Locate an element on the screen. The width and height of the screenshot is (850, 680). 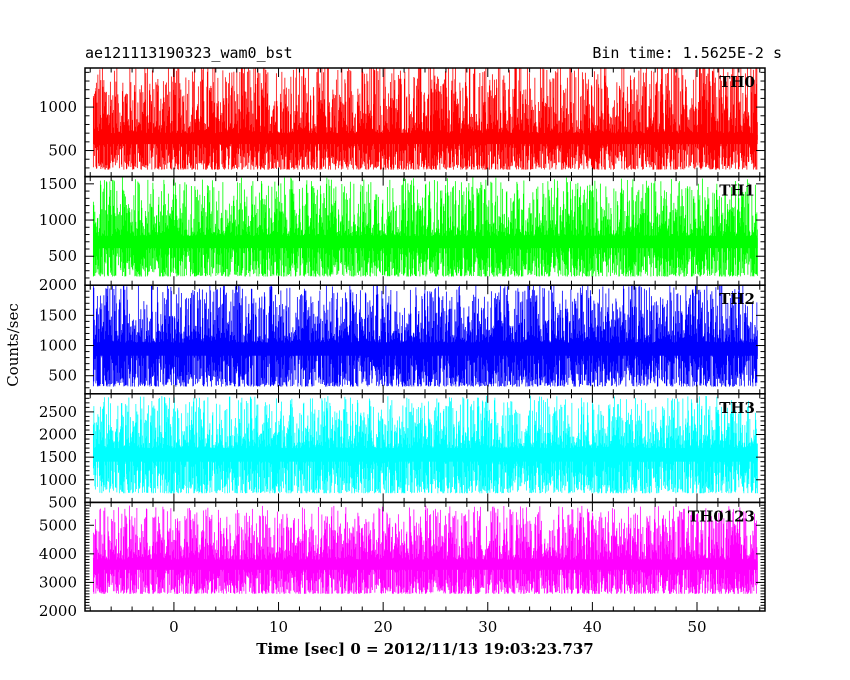
chart-title: ae121113190323_wam0_bst is located at coordinates (189, 53).